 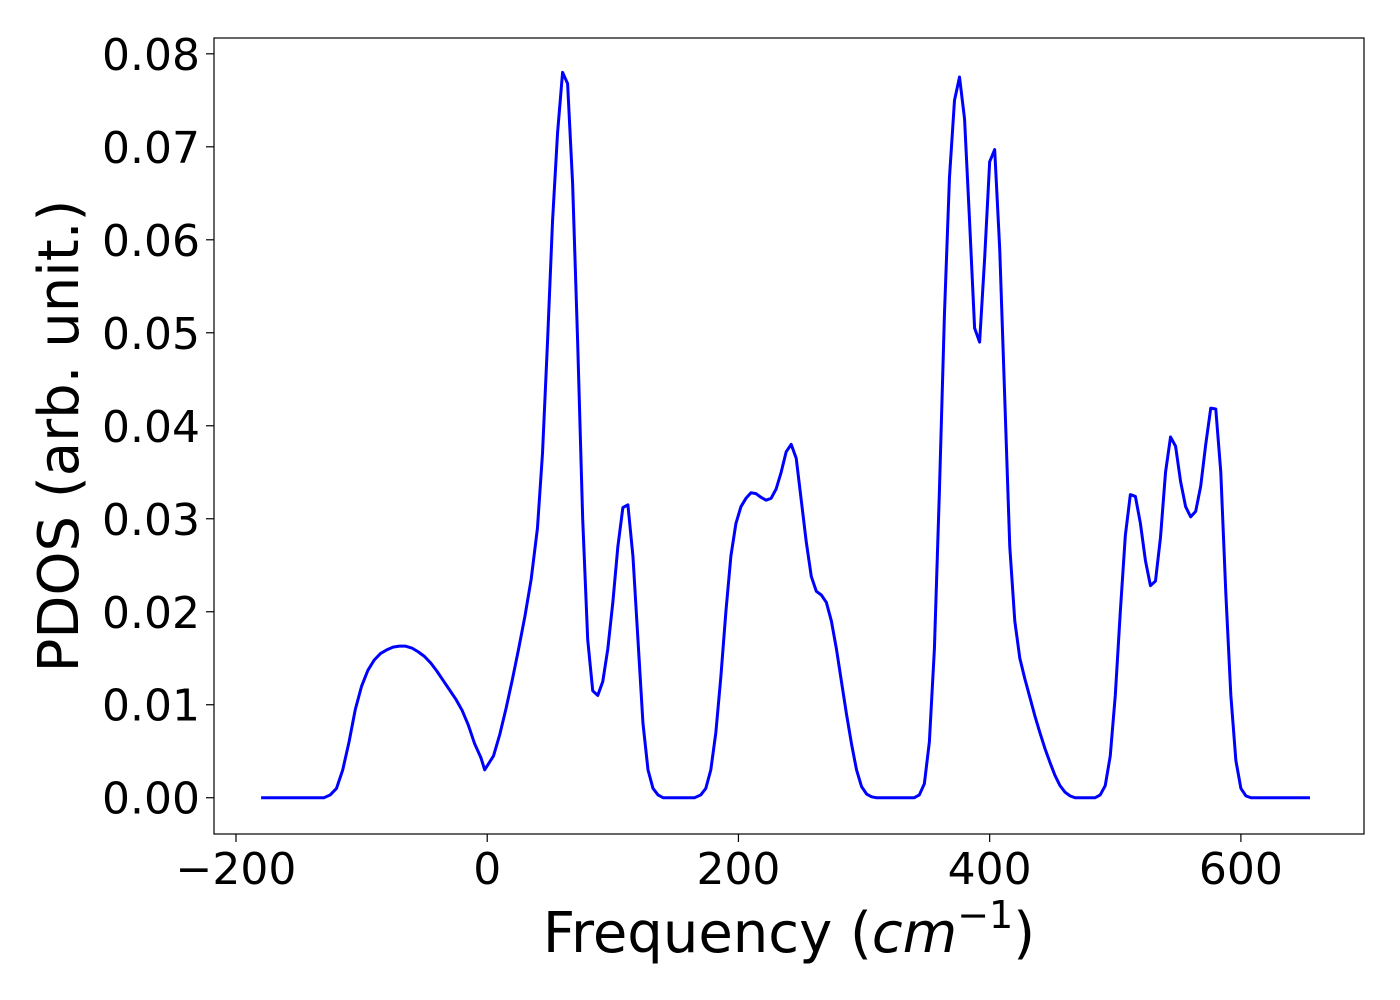 What do you see at coordinates (151, 334) in the screenshot?
I see `y-tick-label: 0.05` at bounding box center [151, 334].